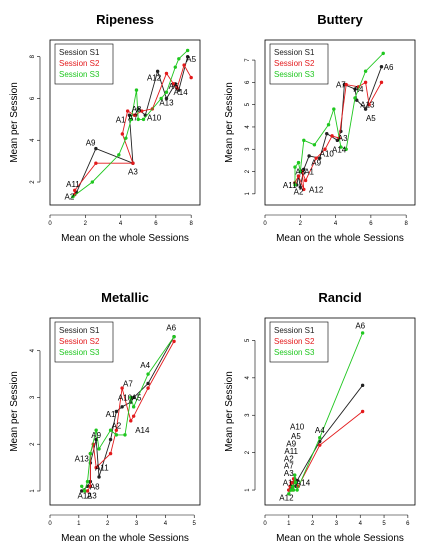 The height and width of the screenshot is (550, 429). Describe the element at coordinates (248, 194) in the screenshot. I see `y-tick-label: 1` at that location.